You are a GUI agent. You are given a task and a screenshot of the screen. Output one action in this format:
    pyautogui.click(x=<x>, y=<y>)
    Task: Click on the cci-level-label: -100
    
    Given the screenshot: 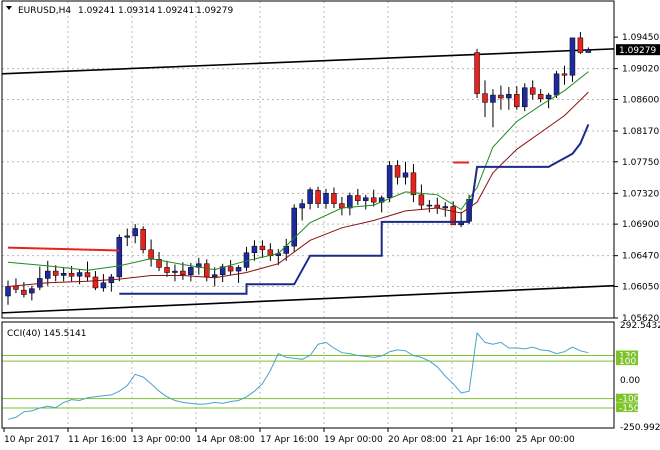 What is the action you would take?
    pyautogui.click(x=629, y=400)
    